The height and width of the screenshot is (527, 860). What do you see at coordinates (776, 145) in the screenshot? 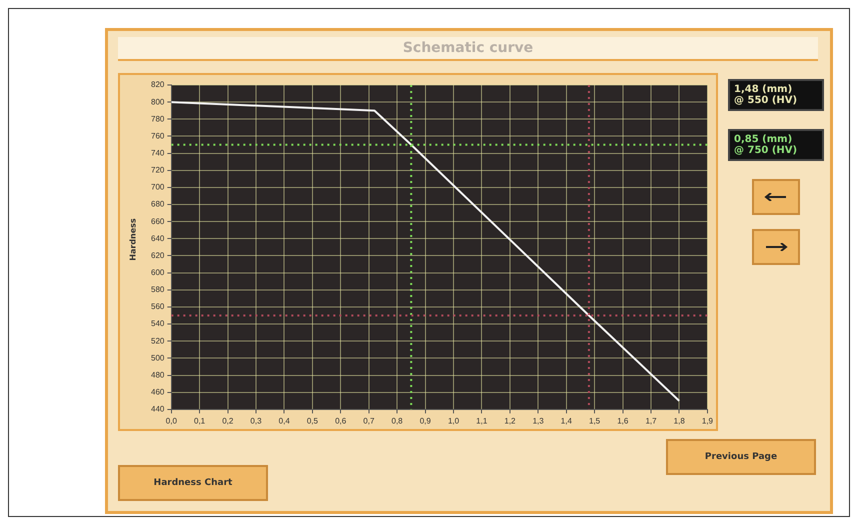
I see `text: 0,85 (mm) @ 750 (HV)` at bounding box center [776, 145].